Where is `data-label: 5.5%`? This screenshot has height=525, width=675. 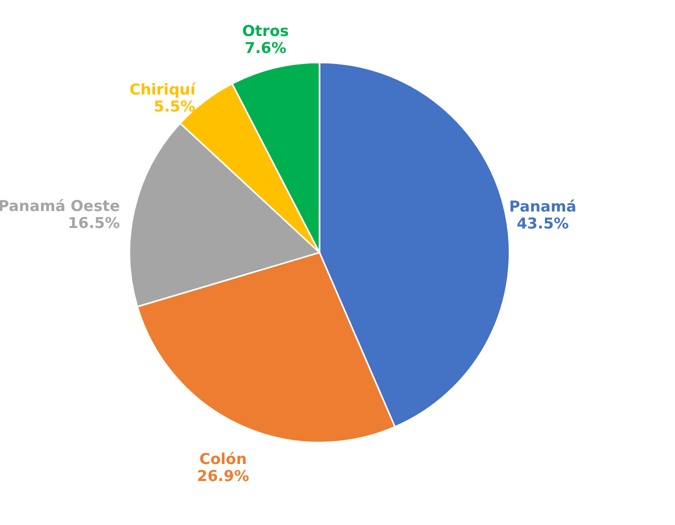
data-label: 5.5% is located at coordinates (175, 106).